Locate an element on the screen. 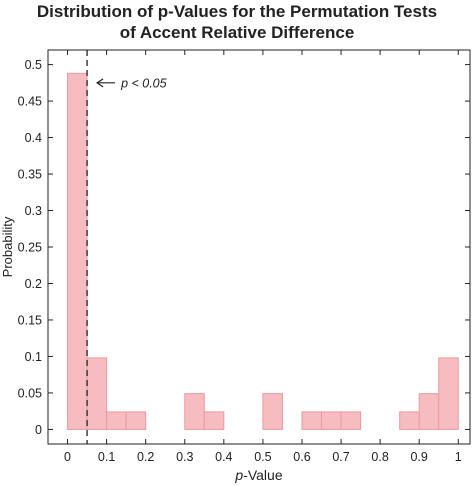 The height and width of the screenshot is (486, 474). x-tick-label: 0.6 is located at coordinates (301, 457).